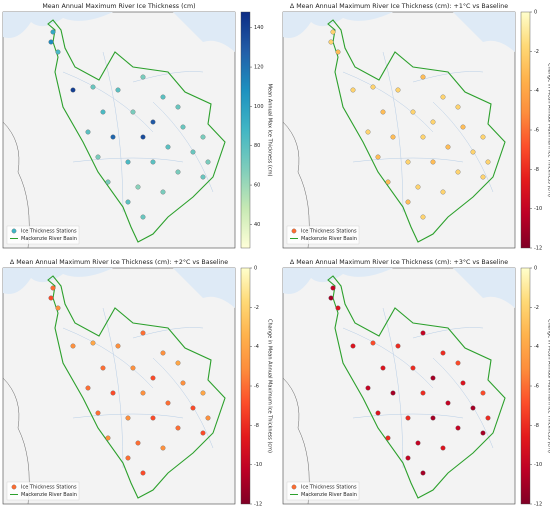 The image size is (550, 513). Describe the element at coordinates (259, 28) in the screenshot. I see `colorbar-tick-label: 140` at that location.